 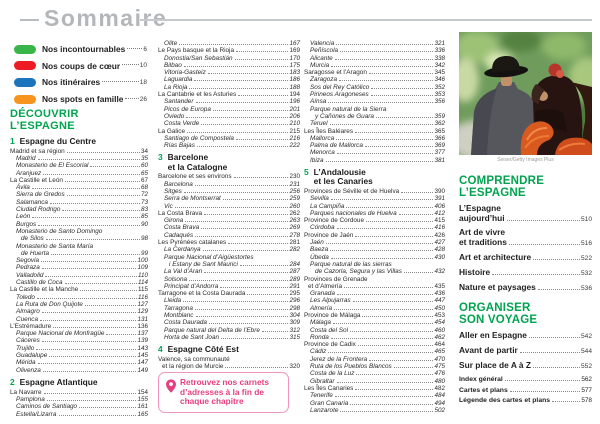 What do you see at coordinates (525, 256) in the screenshot?
I see `toc-entry: Art et architecture 522` at bounding box center [525, 256].